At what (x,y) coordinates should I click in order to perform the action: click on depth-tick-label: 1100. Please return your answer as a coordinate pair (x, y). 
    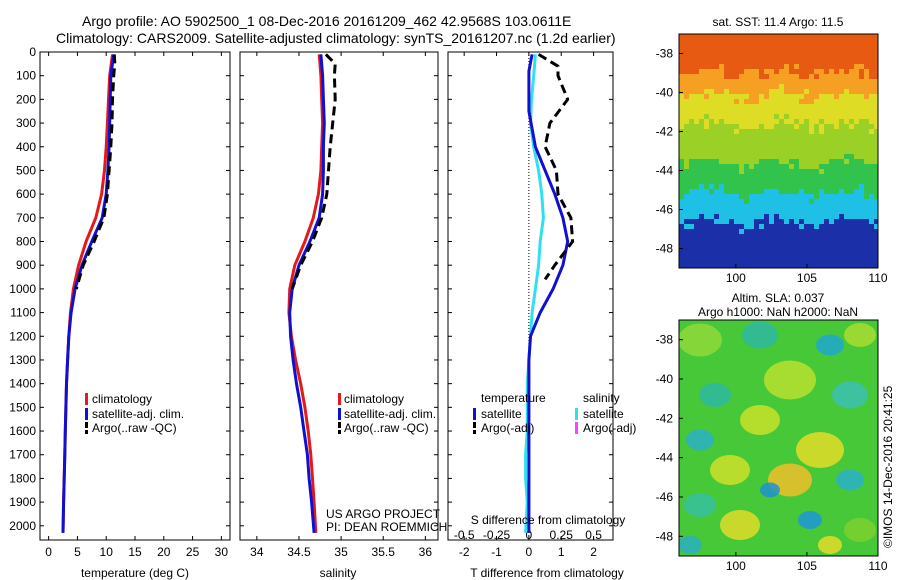
    Looking at the image, I should click on (23, 313).